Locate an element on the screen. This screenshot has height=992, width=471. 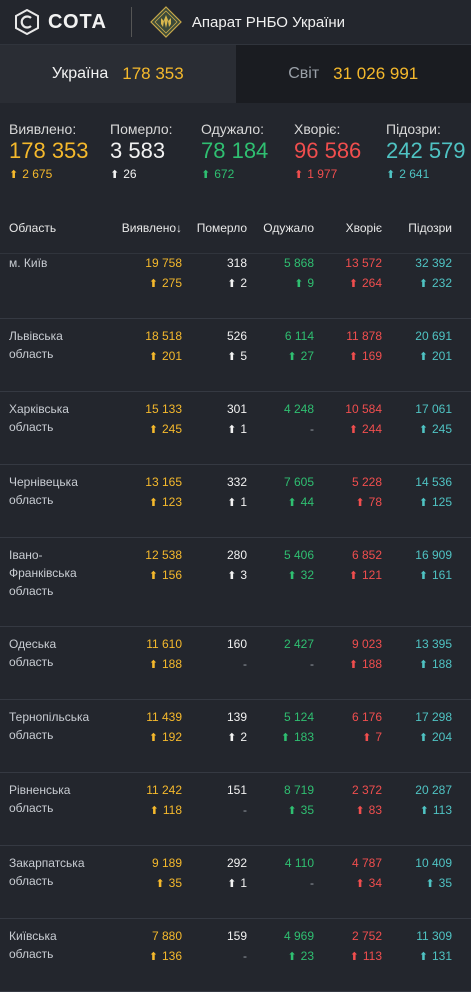
sick-delta: ⬆ 244 is located at coordinates (348, 429).